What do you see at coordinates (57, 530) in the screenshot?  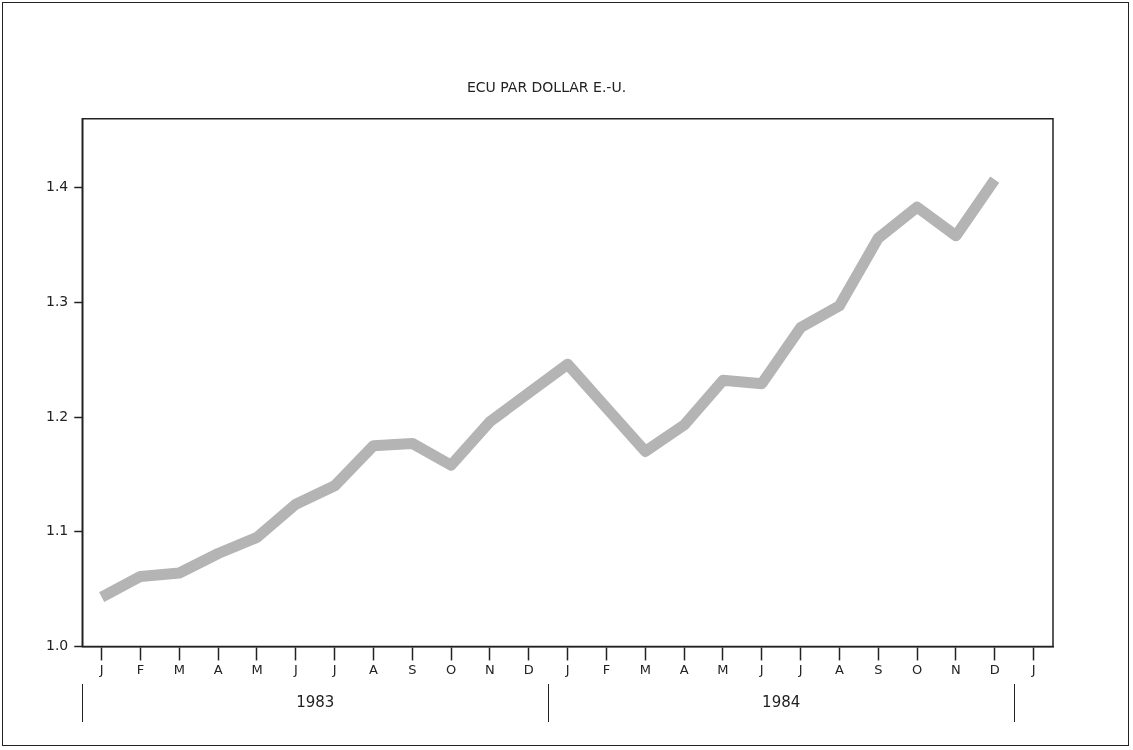 I see `y-tick-label: 1.1` at bounding box center [57, 530].